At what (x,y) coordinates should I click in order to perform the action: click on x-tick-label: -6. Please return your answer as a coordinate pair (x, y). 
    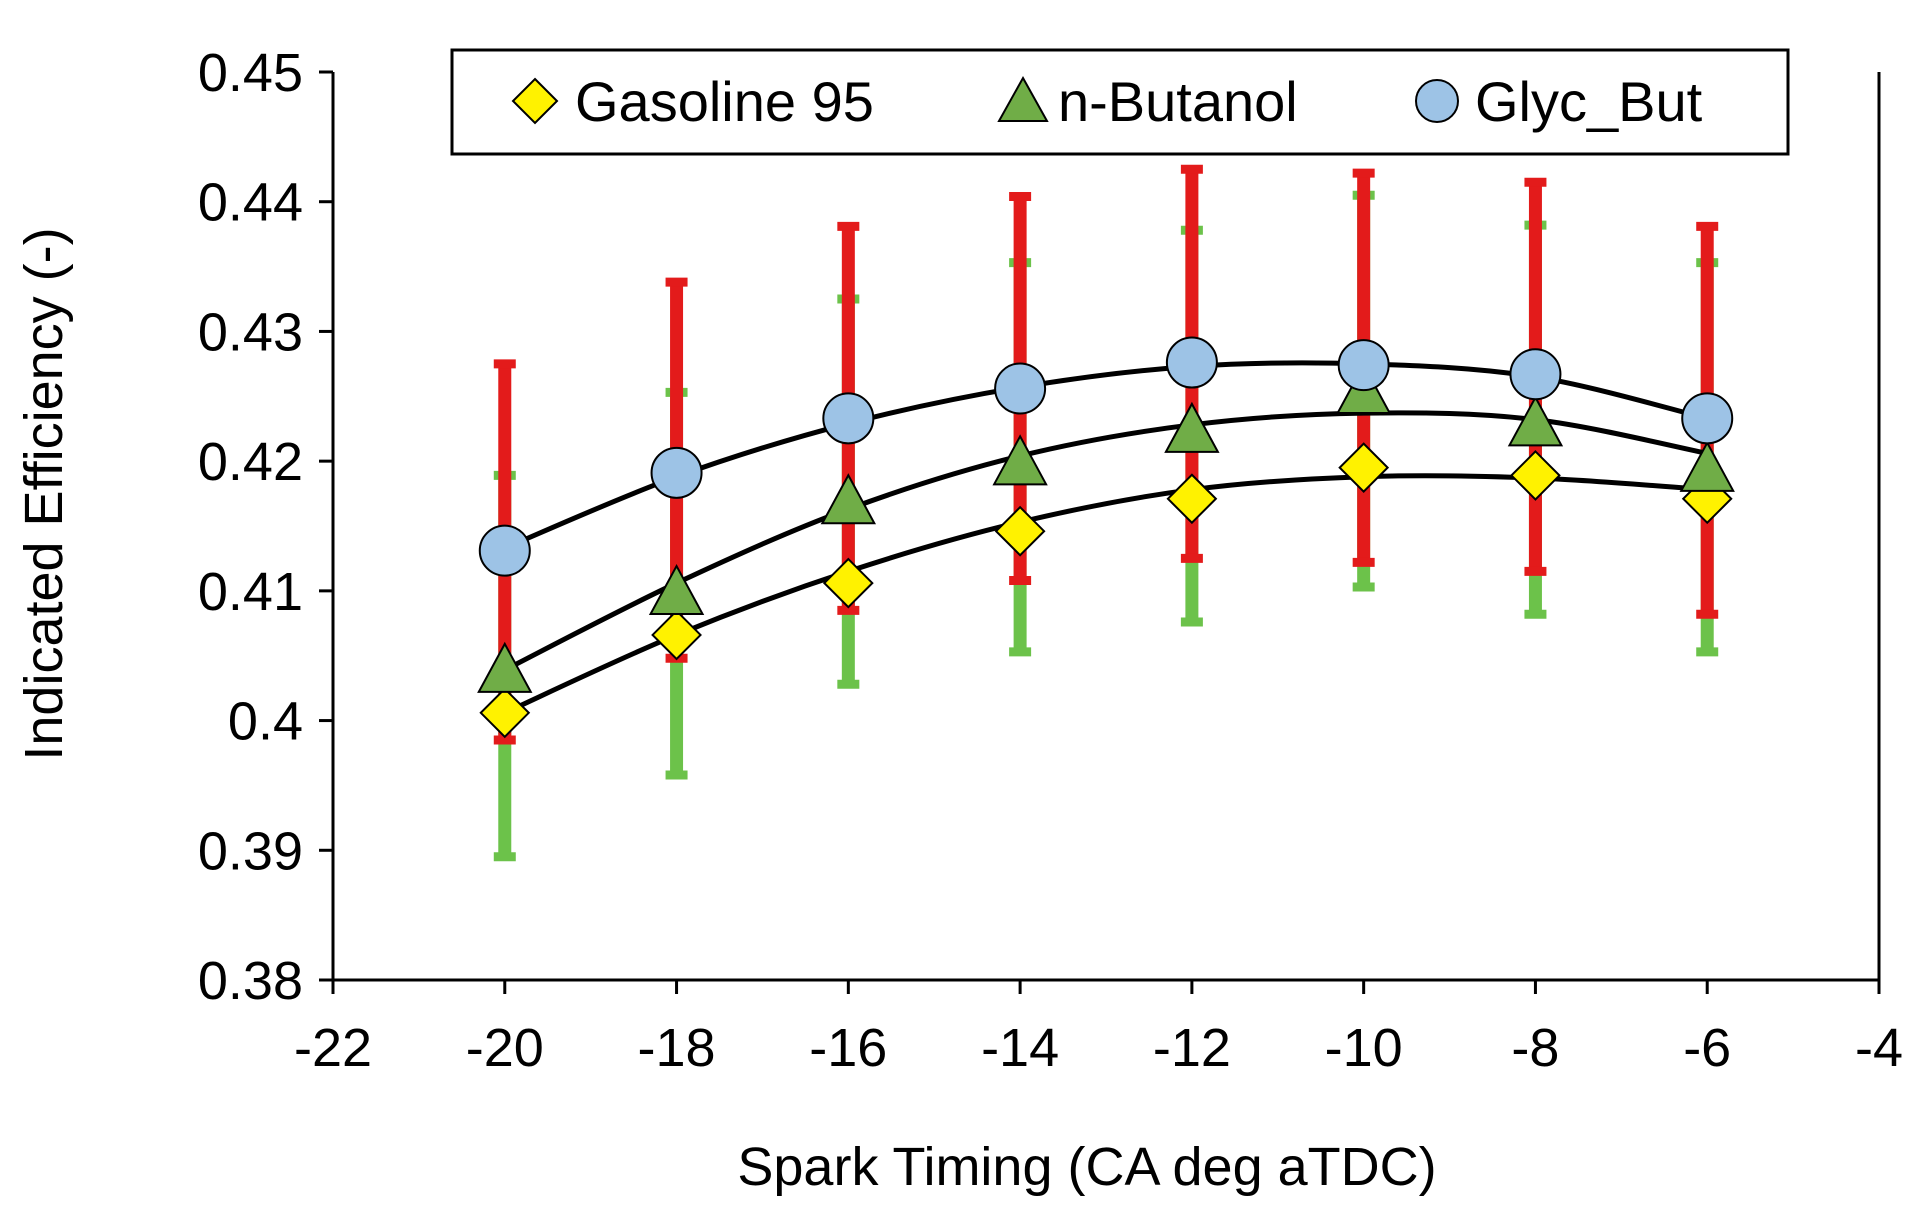
    Looking at the image, I should click on (1707, 1048).